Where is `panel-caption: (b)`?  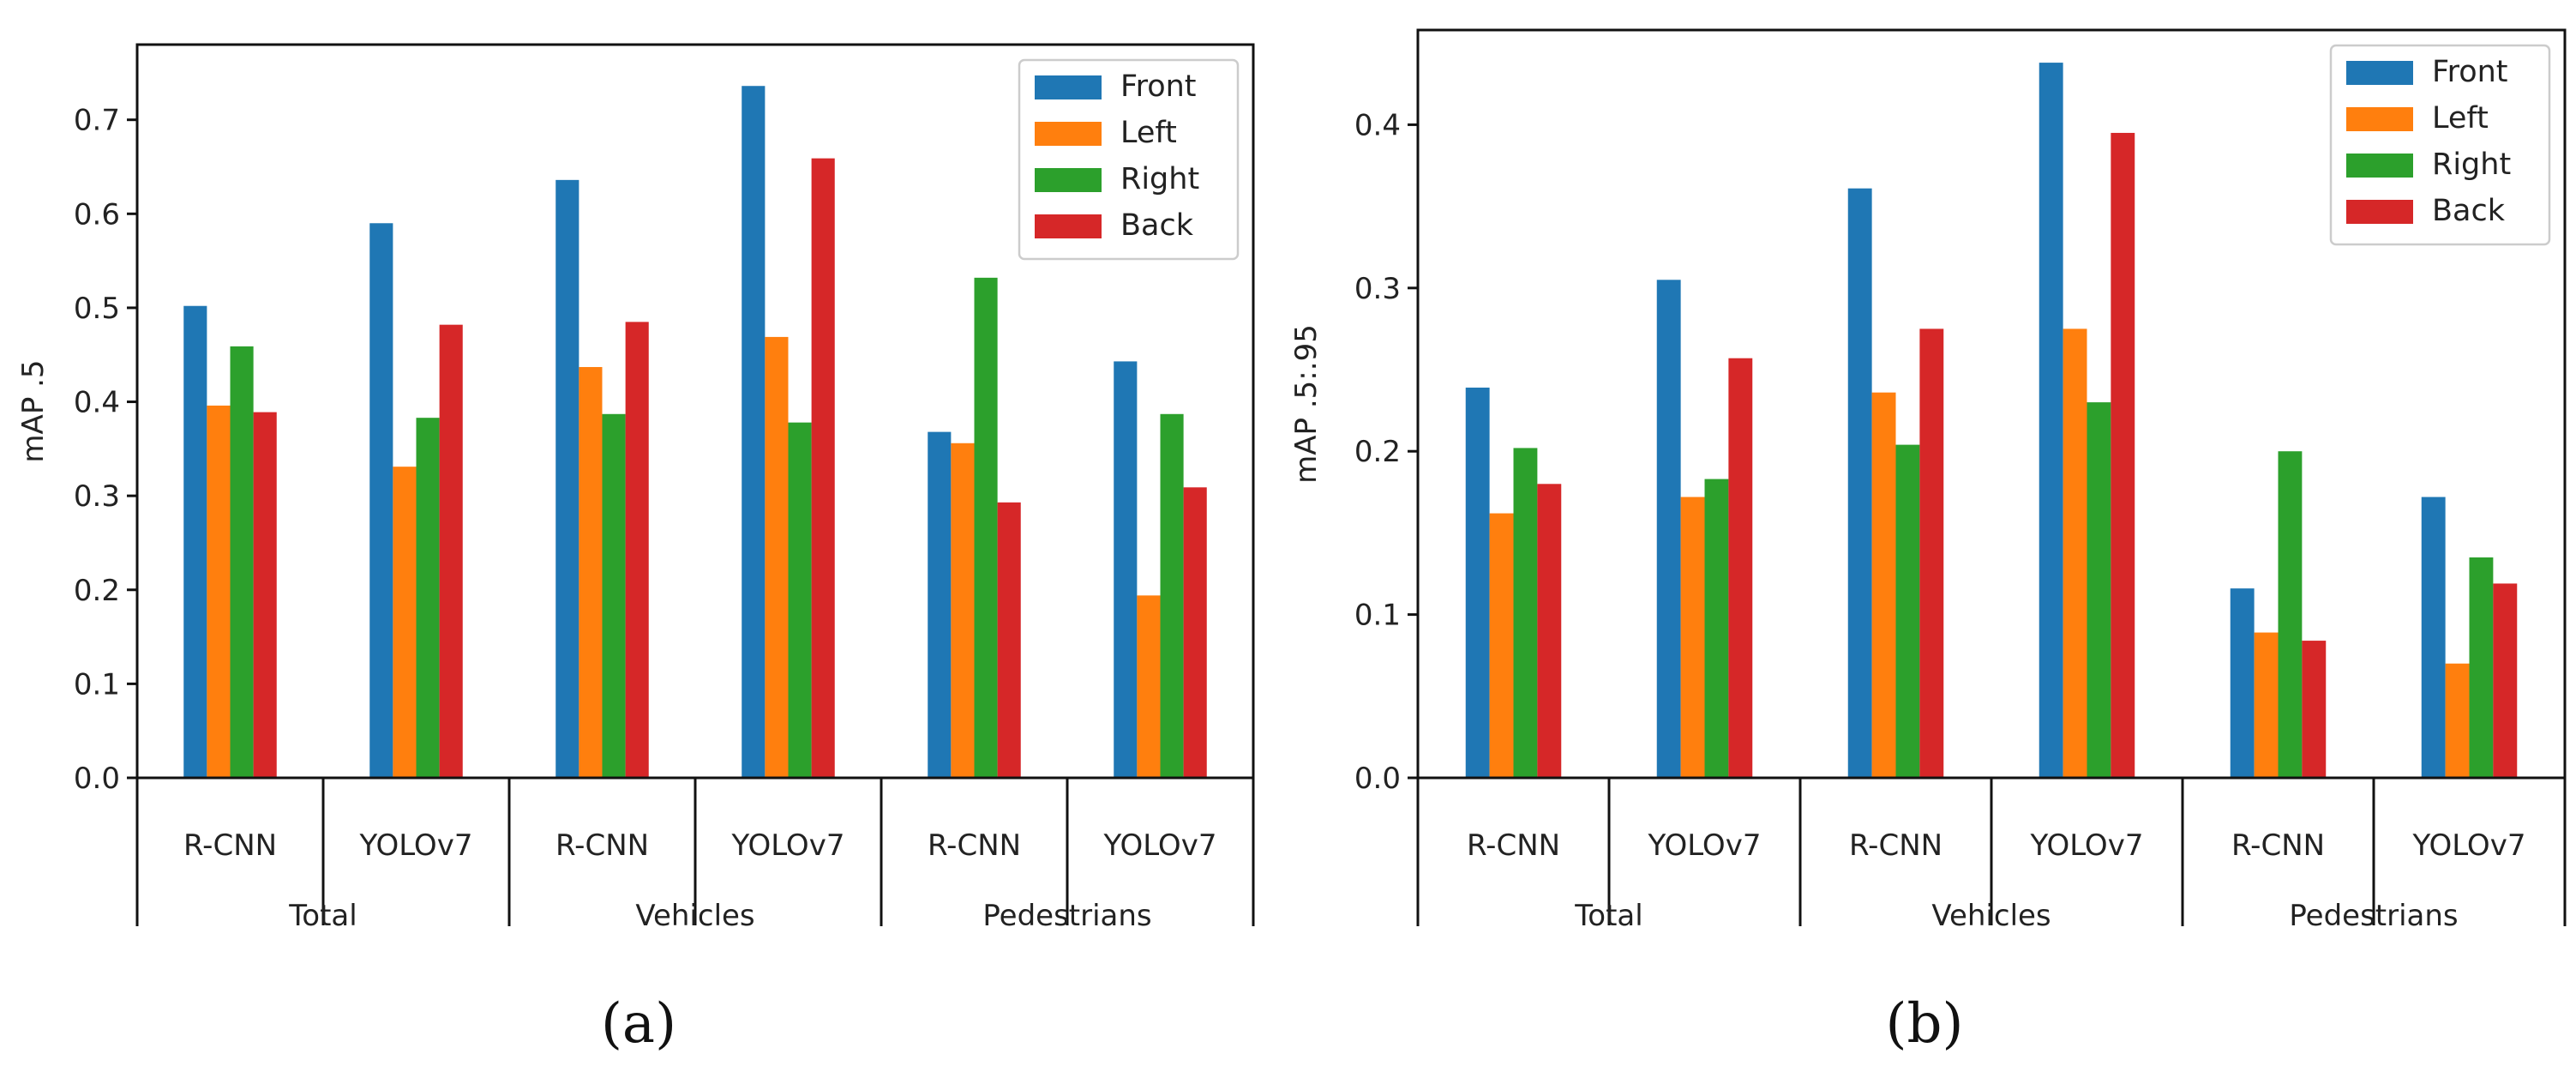 panel-caption: (b) is located at coordinates (1925, 1024).